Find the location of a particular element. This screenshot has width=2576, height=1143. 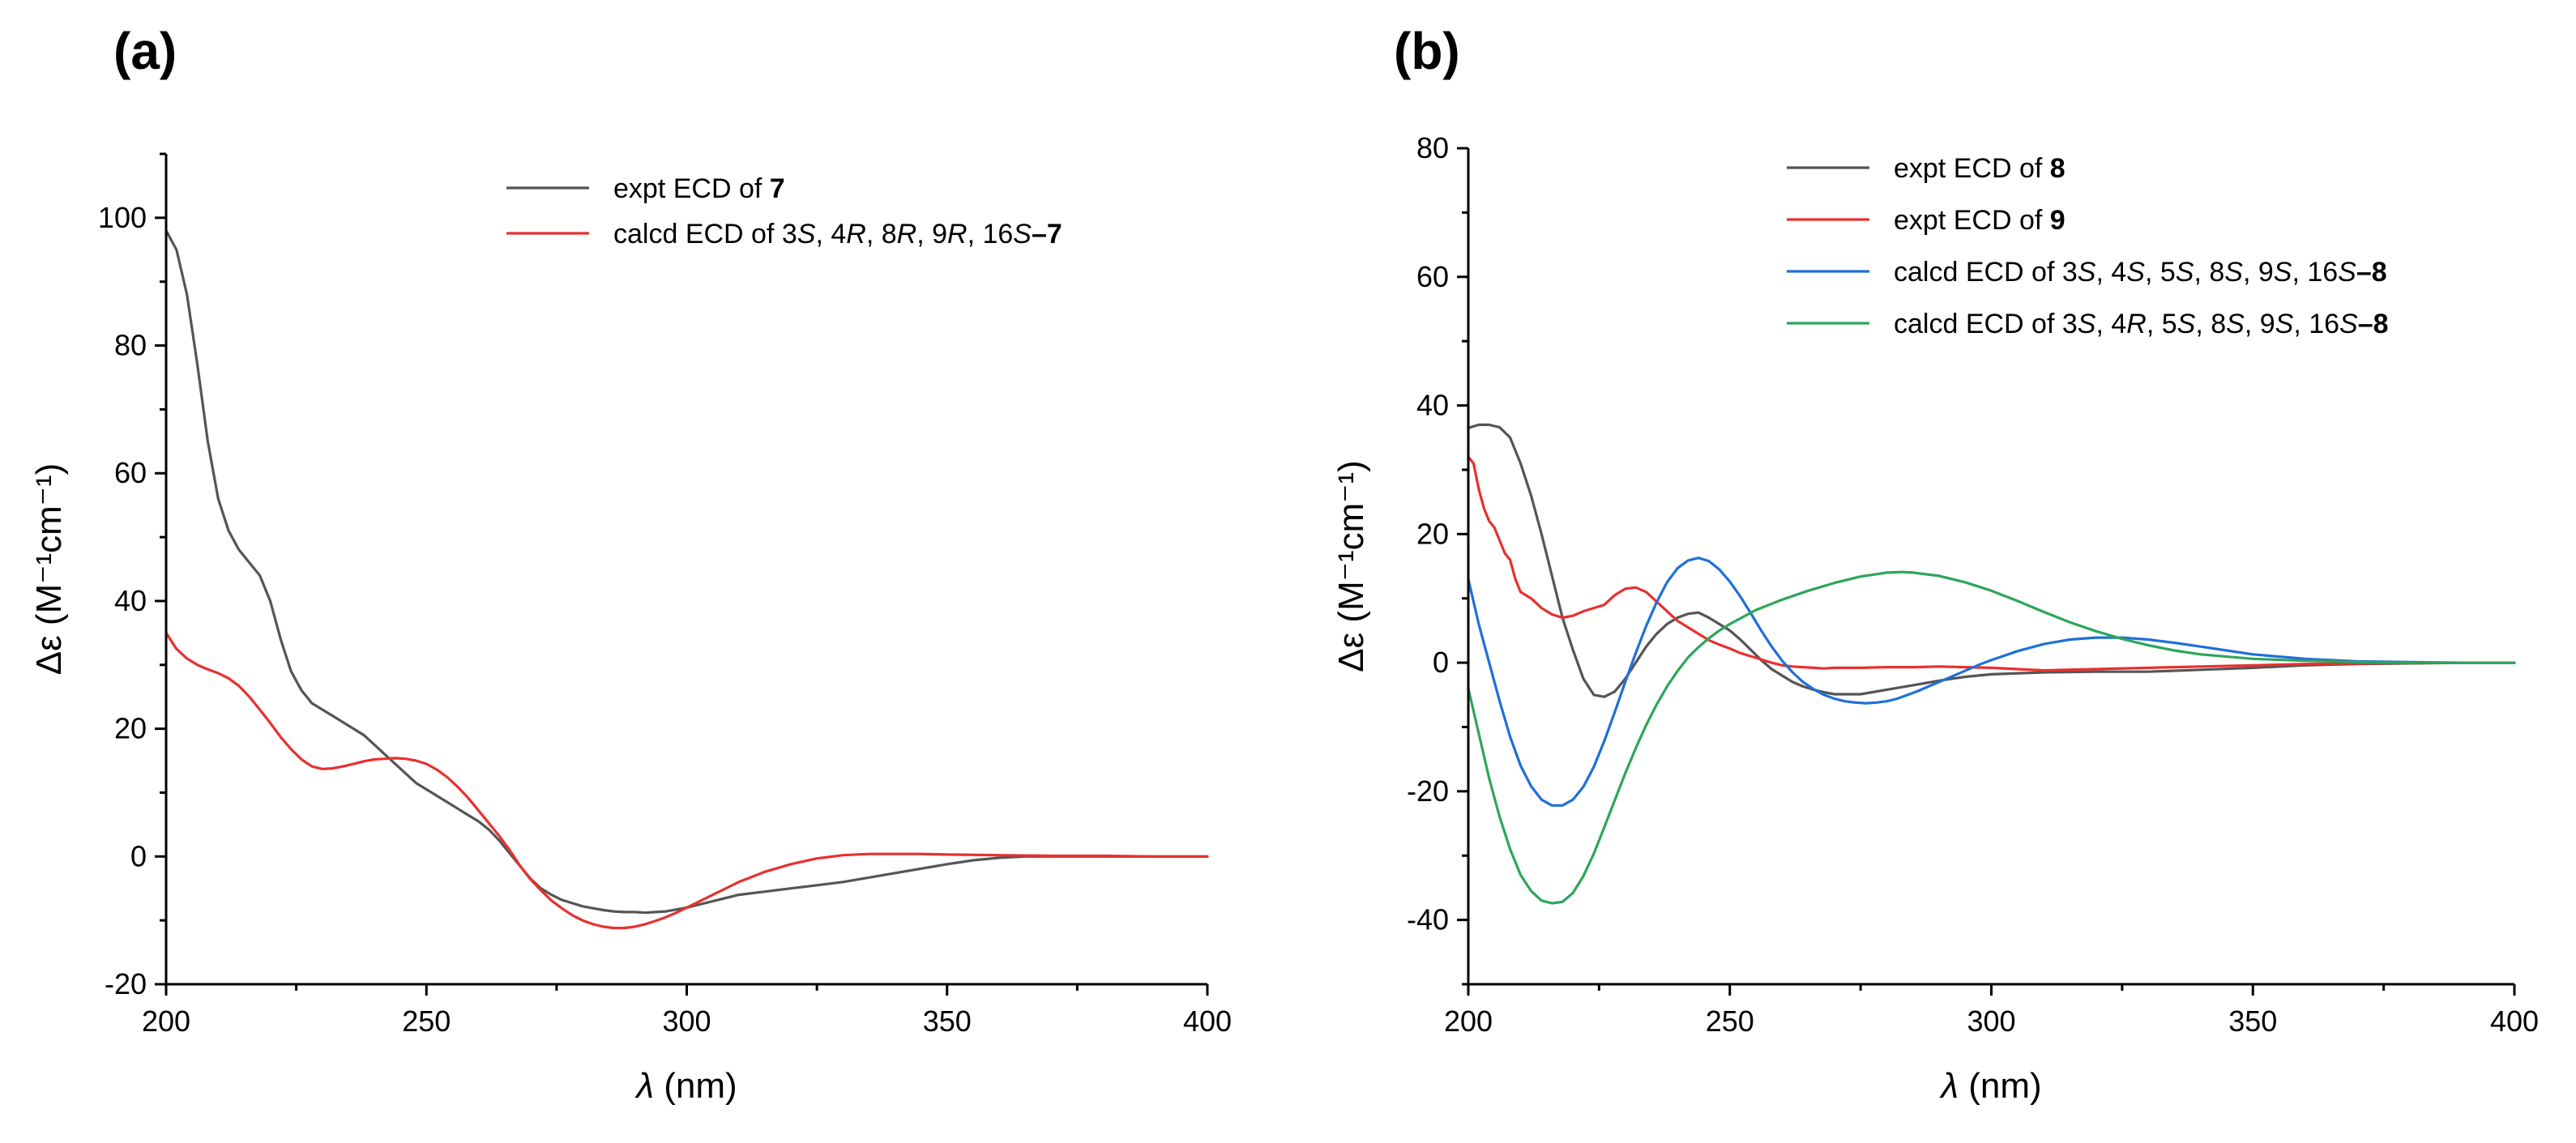

legend-entry: expt ECD of 7 is located at coordinates (699, 188).